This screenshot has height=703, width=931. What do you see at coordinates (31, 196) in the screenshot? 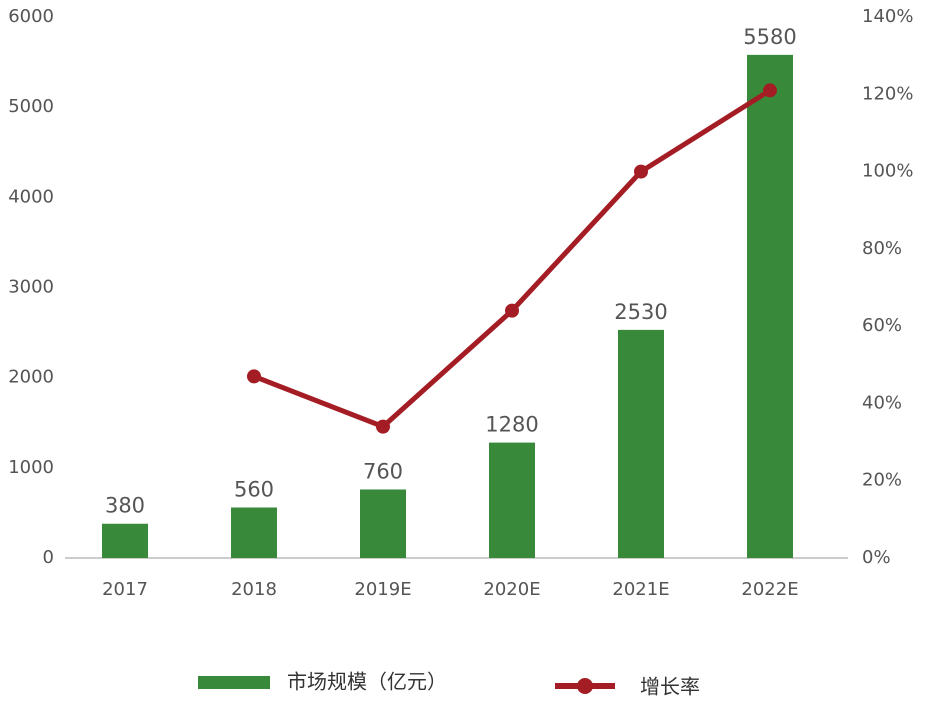
I see `y-tick-label: 4000` at bounding box center [31, 196].